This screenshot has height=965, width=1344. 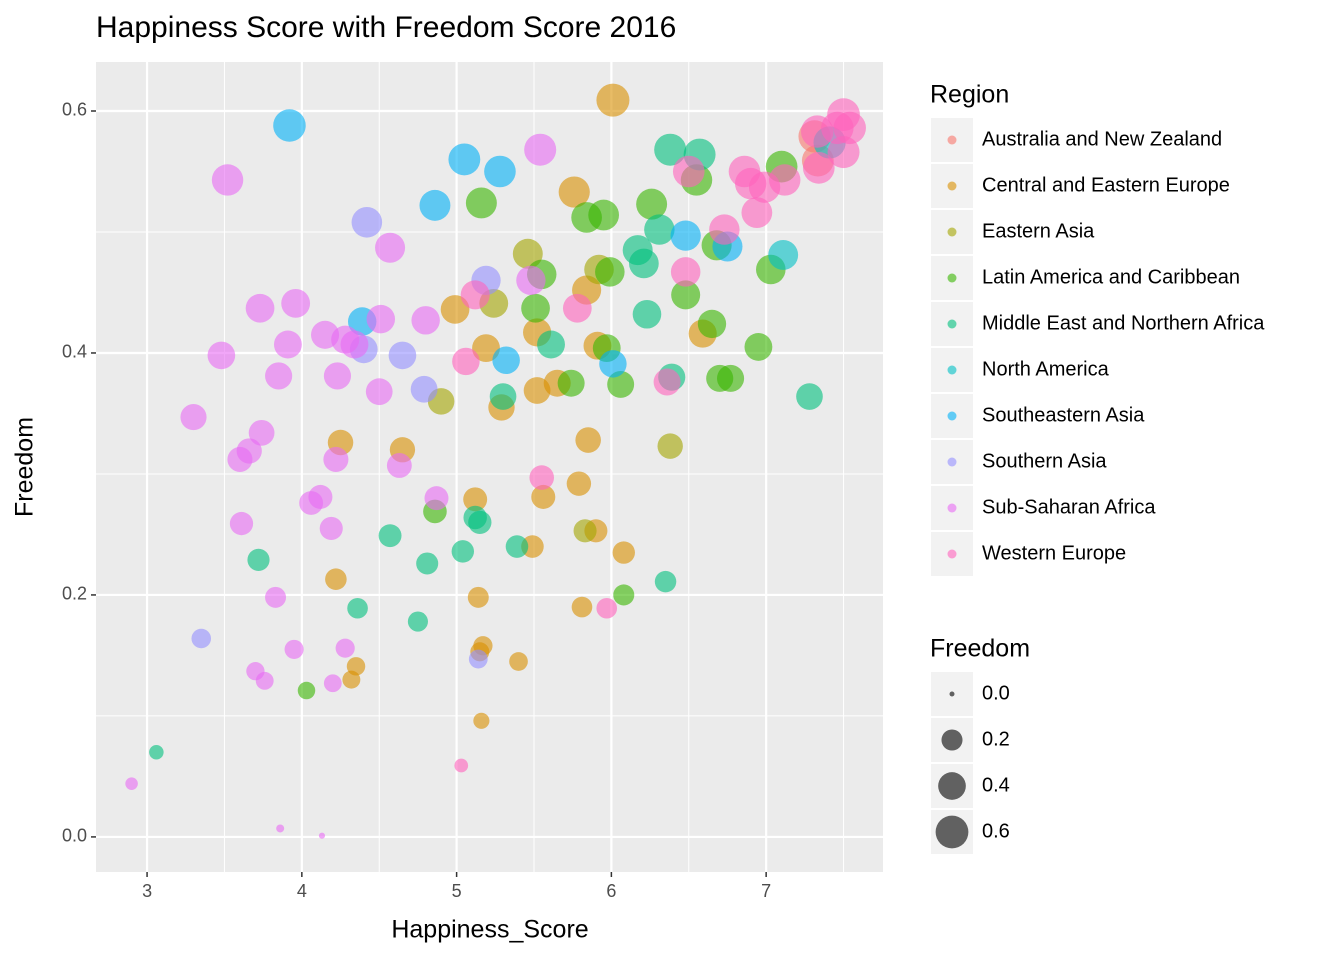 What do you see at coordinates (1046, 369) in the screenshot?
I see `legend-label: North America` at bounding box center [1046, 369].